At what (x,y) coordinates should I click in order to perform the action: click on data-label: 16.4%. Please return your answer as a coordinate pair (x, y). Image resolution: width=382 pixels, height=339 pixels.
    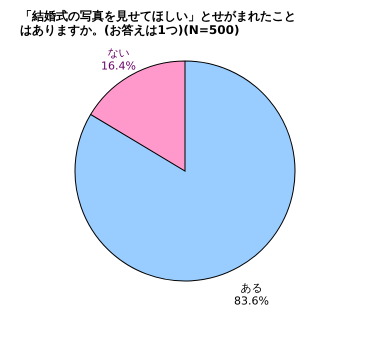
    Looking at the image, I should click on (118, 66).